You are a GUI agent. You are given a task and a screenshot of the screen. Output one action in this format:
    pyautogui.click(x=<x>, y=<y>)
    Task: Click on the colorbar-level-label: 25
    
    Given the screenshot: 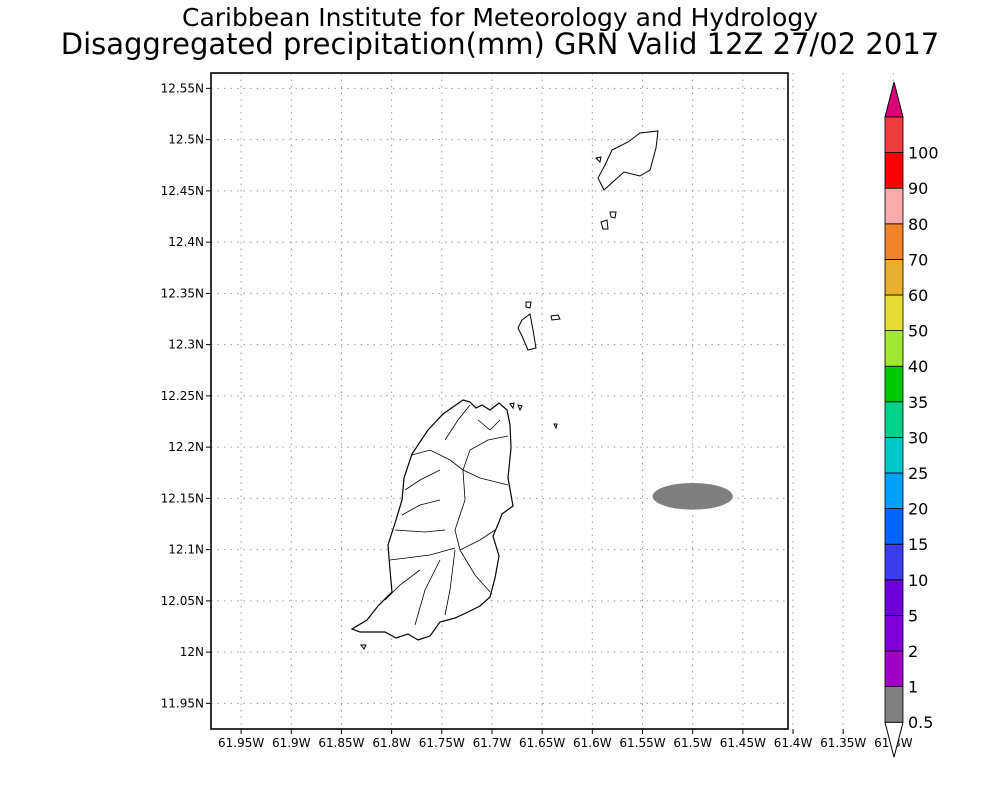 What is the action you would take?
    pyautogui.click(x=918, y=473)
    